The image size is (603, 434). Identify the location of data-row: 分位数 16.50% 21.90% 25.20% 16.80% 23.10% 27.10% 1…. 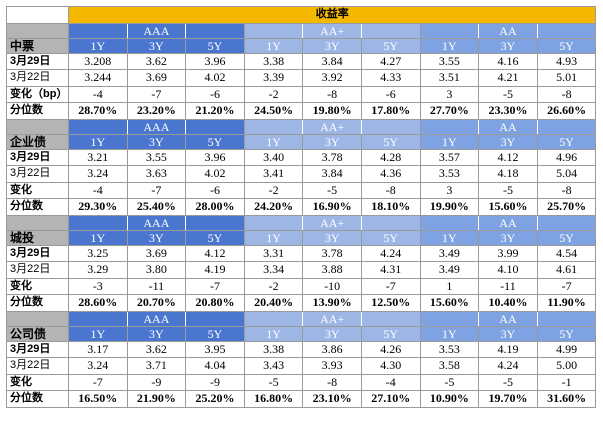
(301, 399).